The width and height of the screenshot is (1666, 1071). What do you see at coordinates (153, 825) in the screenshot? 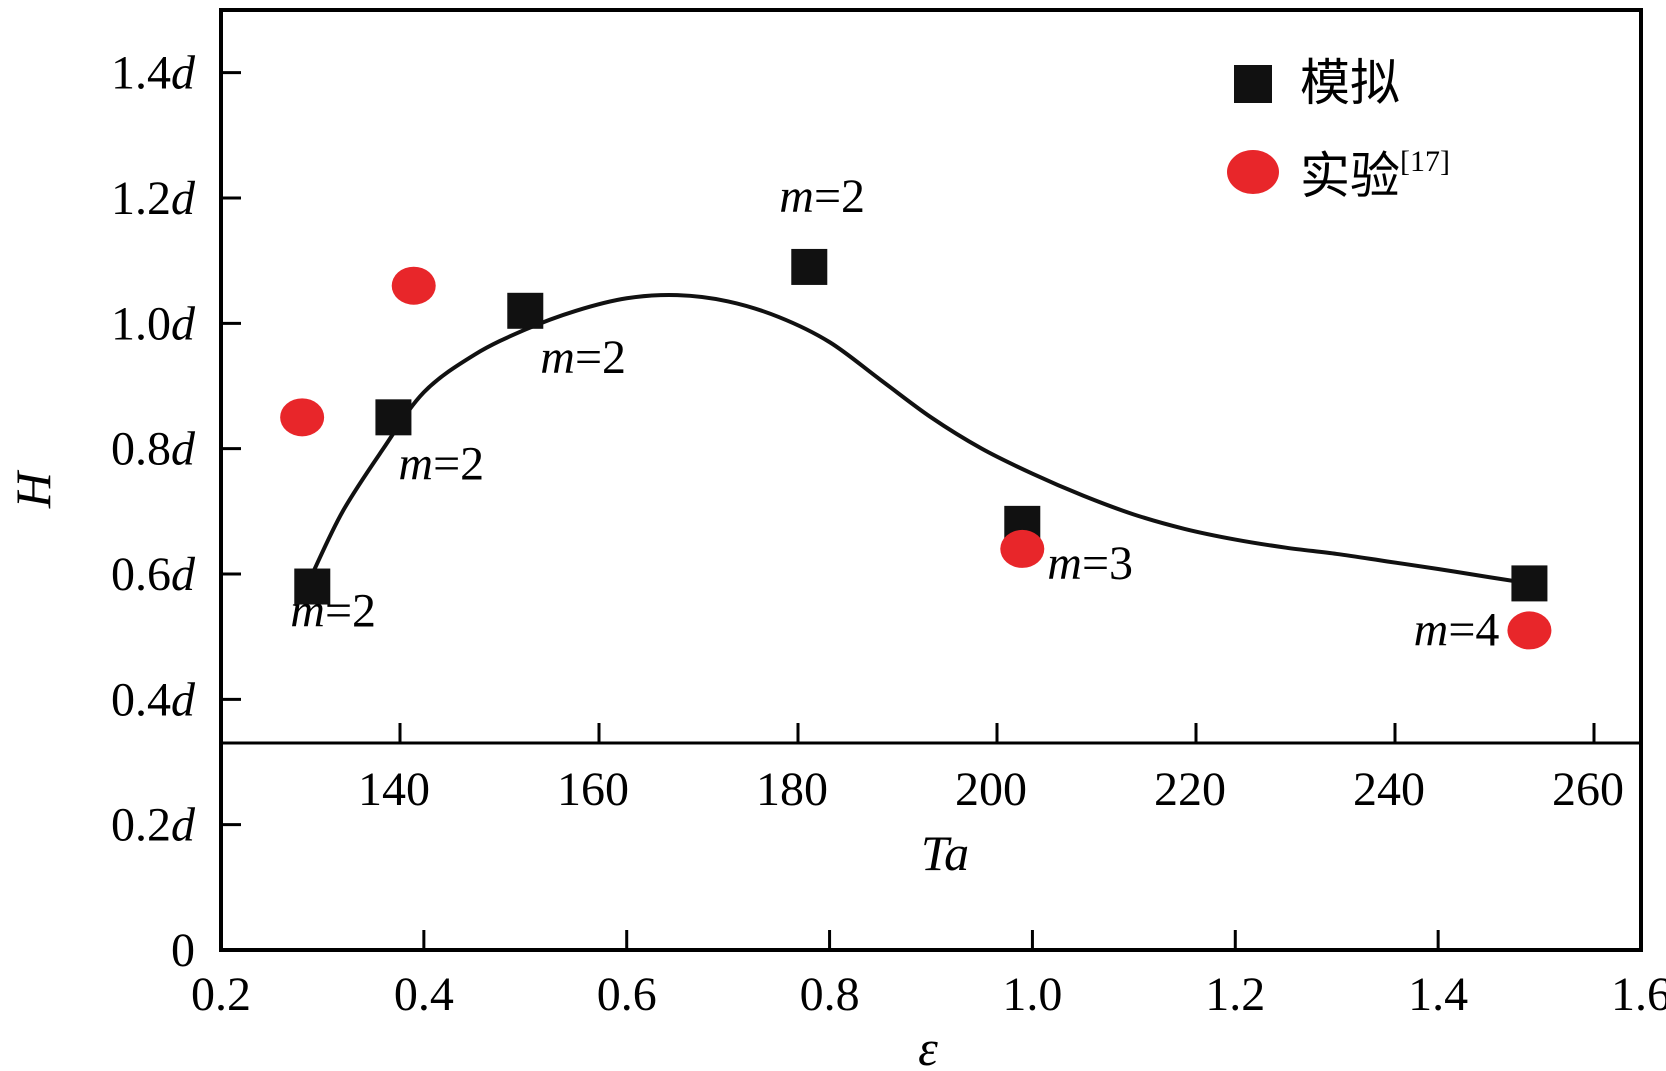
I see `y-tick-label: 0.2d` at bounding box center [153, 825].